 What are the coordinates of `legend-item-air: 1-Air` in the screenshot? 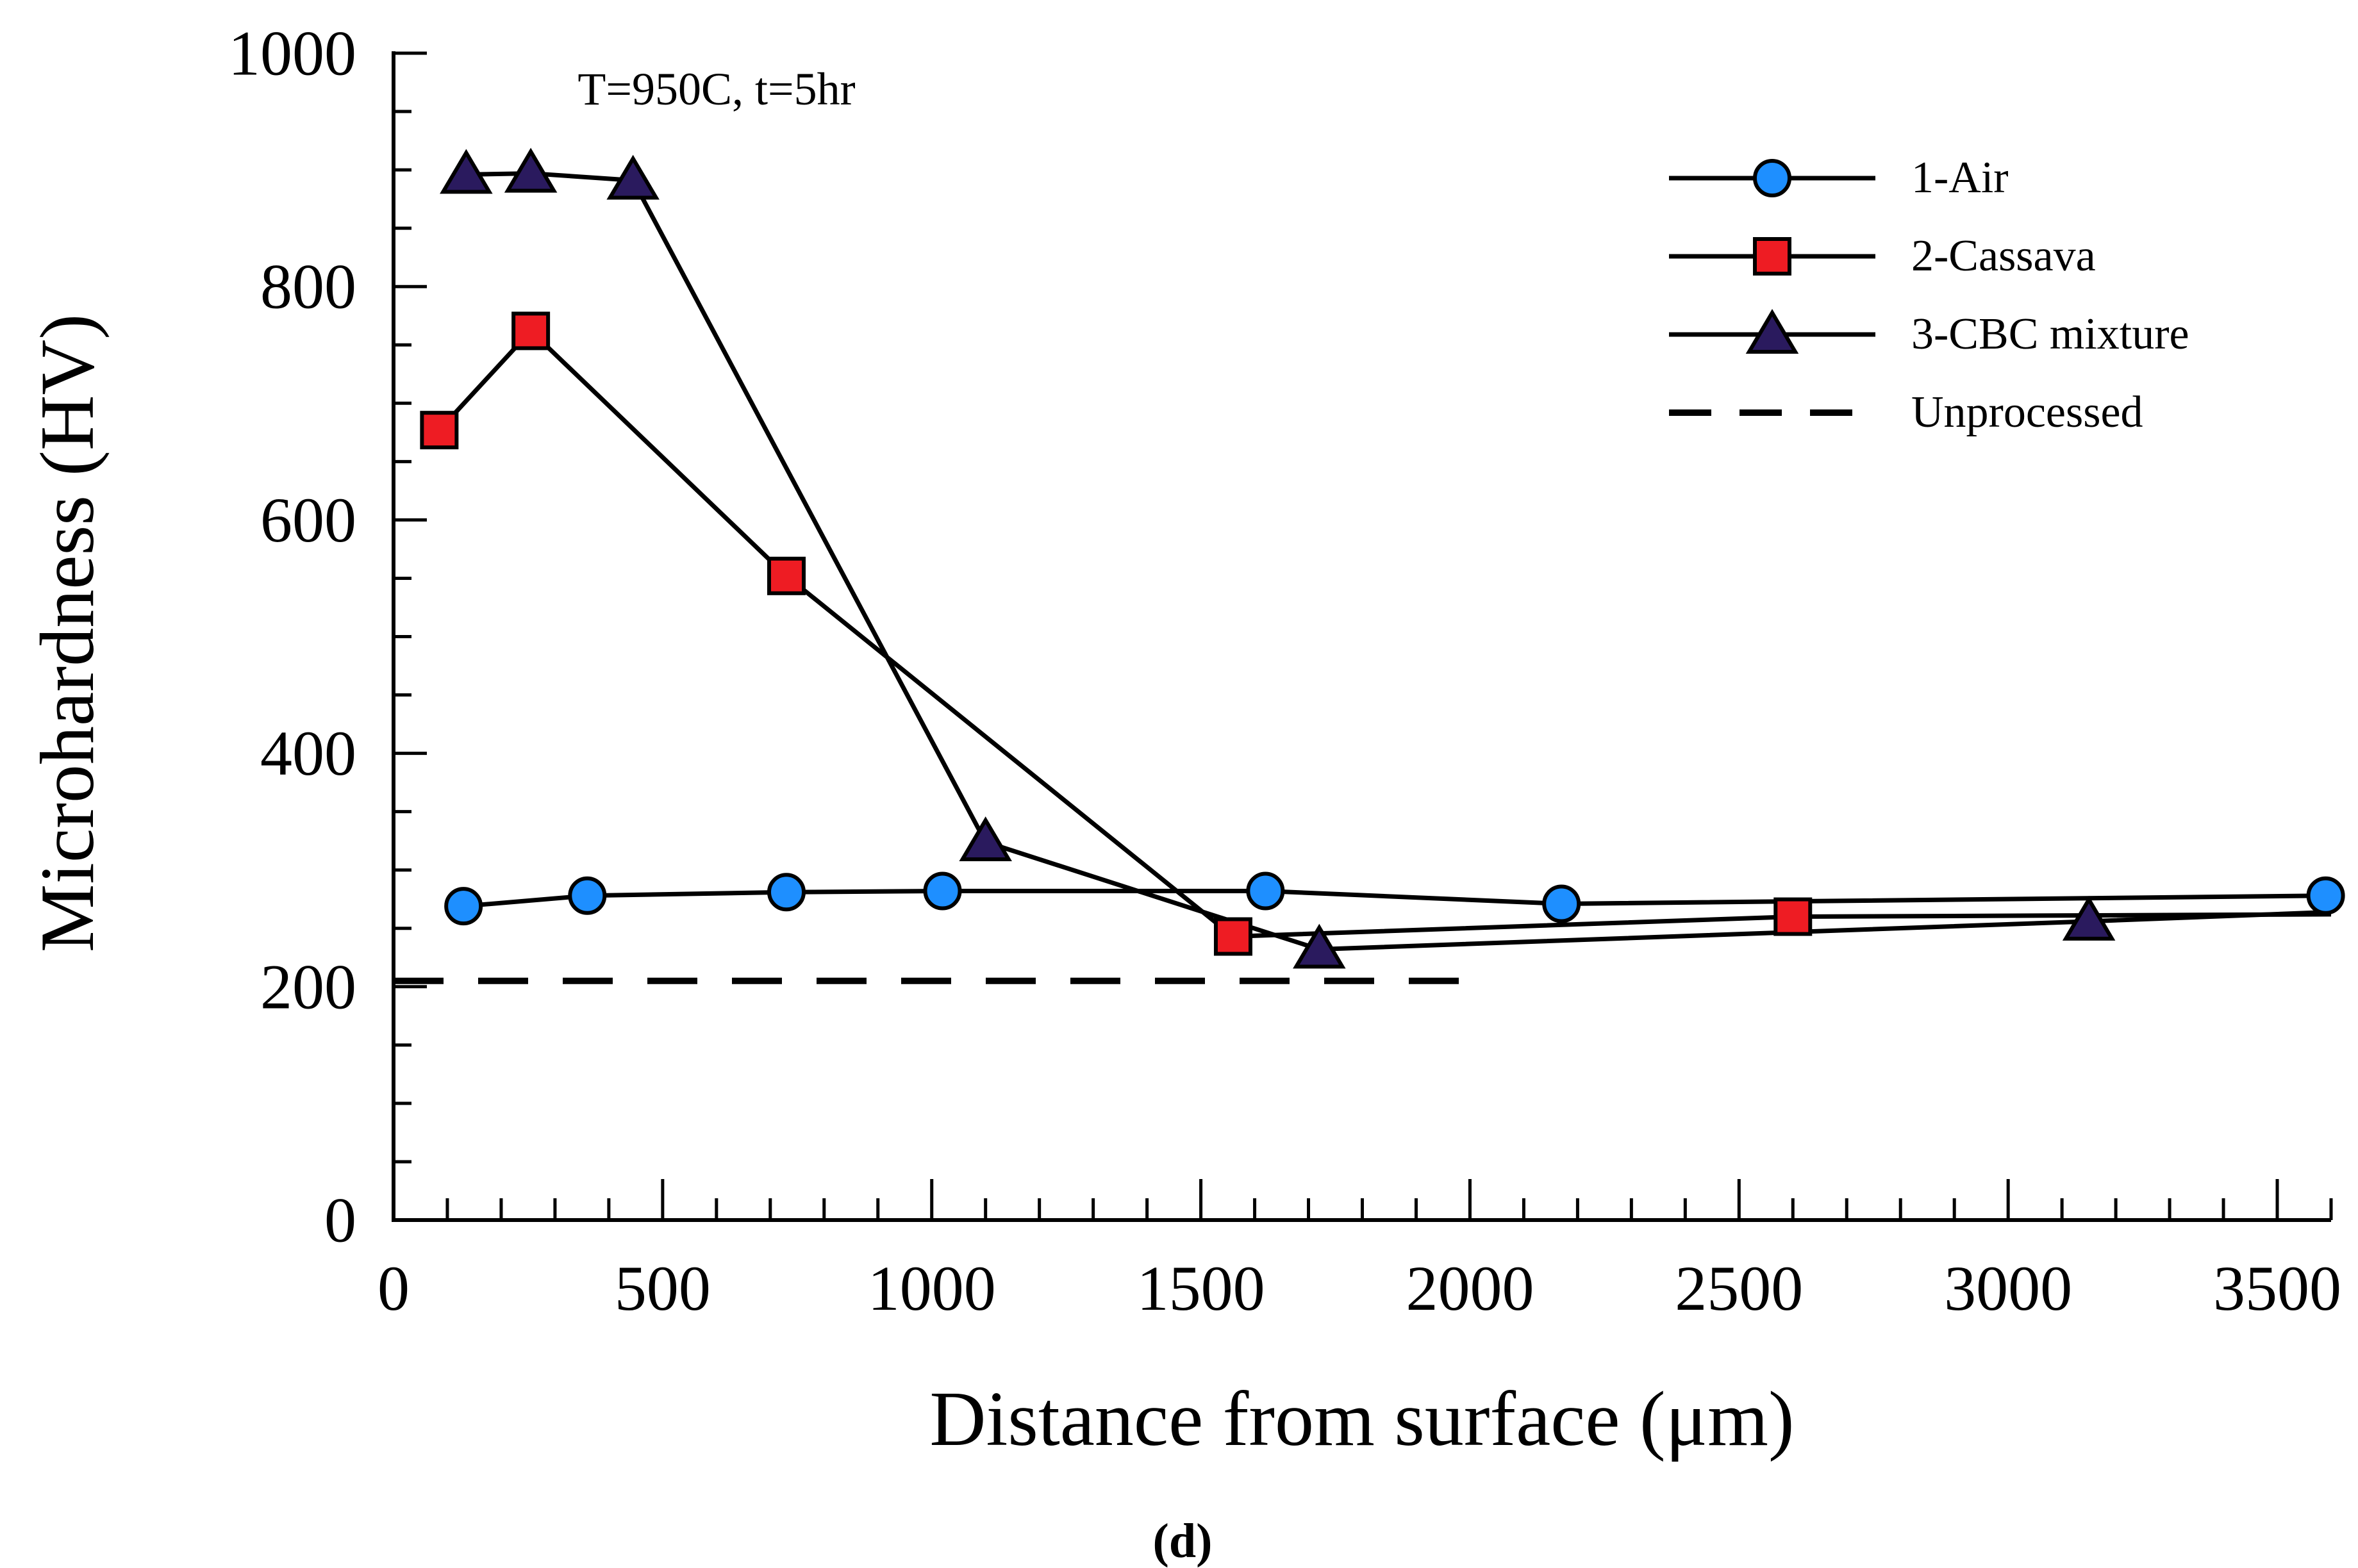 It's located at (1928, 178).